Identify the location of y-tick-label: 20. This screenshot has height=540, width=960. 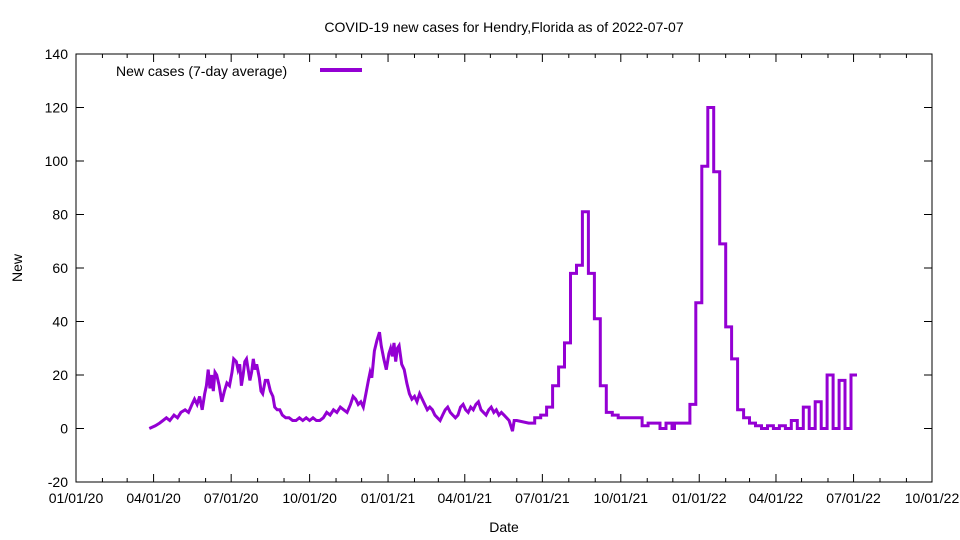
(60, 375).